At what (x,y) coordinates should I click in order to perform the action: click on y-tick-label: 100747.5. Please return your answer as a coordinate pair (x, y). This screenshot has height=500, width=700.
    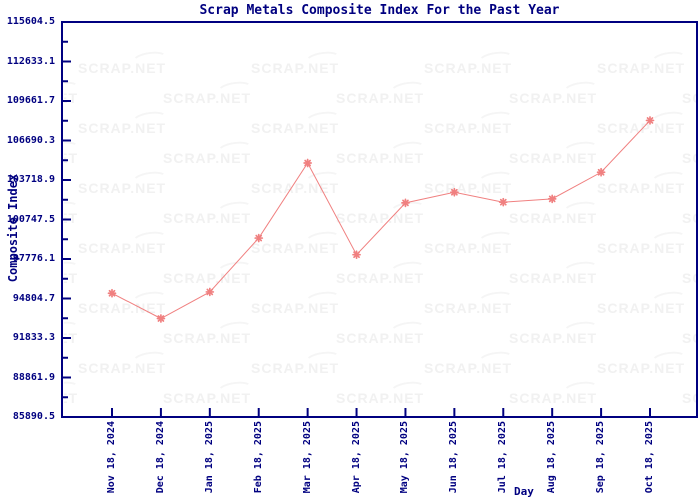
    Looking at the image, I should click on (30, 219).